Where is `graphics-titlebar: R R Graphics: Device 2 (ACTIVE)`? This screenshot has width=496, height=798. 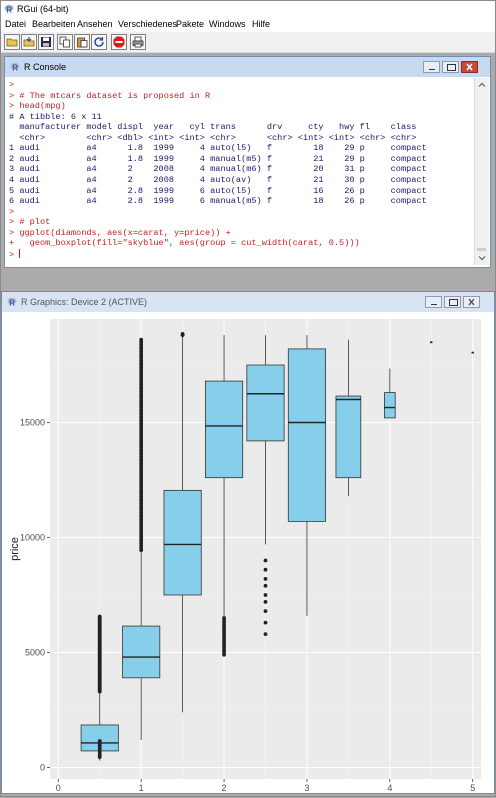 graphics-titlebar: R R Graphics: Device 2 (ACTIVE) is located at coordinates (248, 302).